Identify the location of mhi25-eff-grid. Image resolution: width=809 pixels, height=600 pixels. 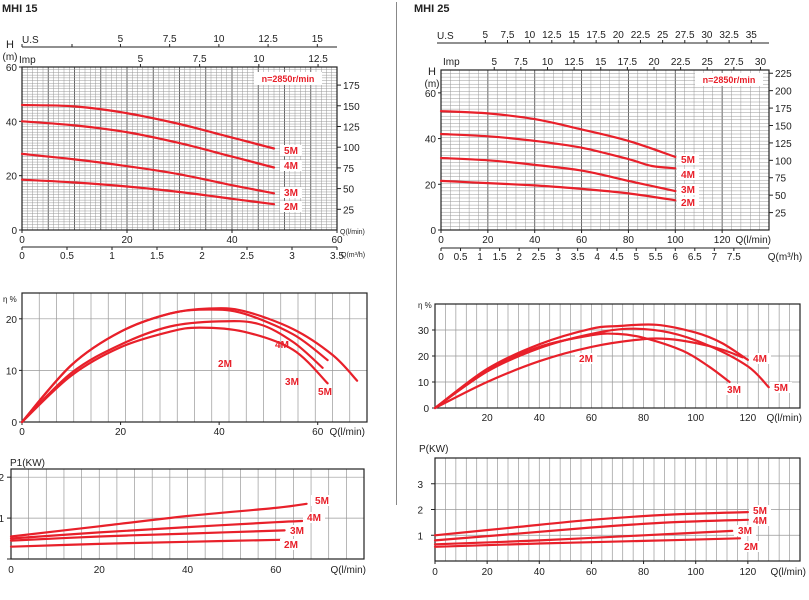
(617, 356).